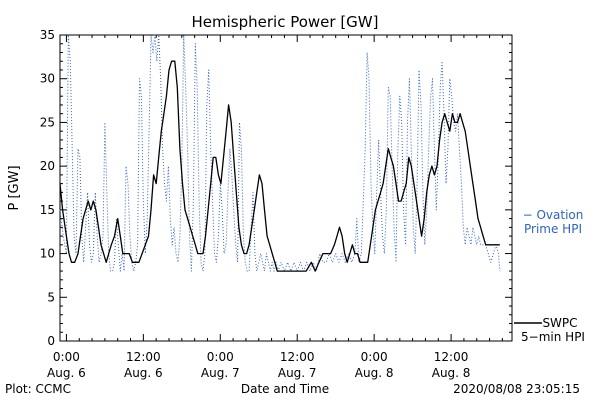 The image size is (600, 400). Describe the element at coordinates (47, 35) in the screenshot. I see `y-tick-label: 35` at that location.